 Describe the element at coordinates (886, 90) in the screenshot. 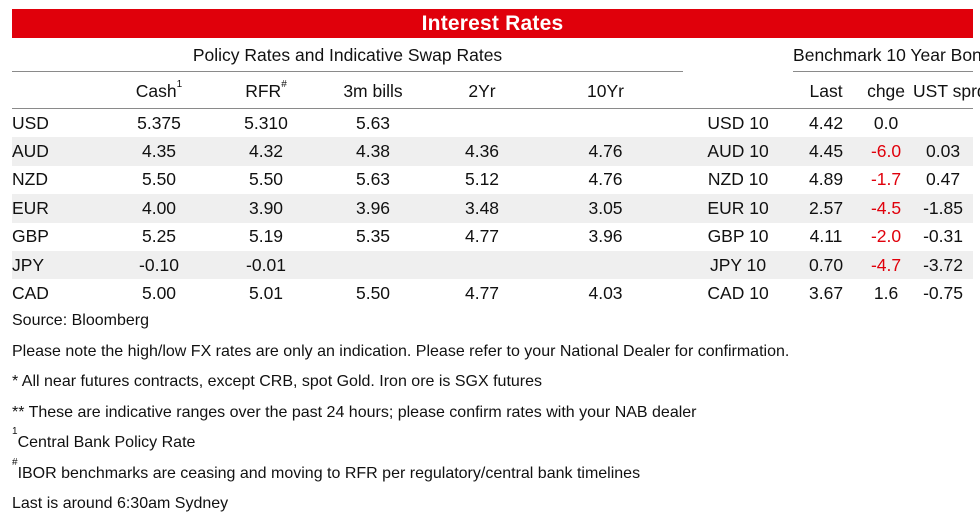

I see `header-chge: chge` at that location.